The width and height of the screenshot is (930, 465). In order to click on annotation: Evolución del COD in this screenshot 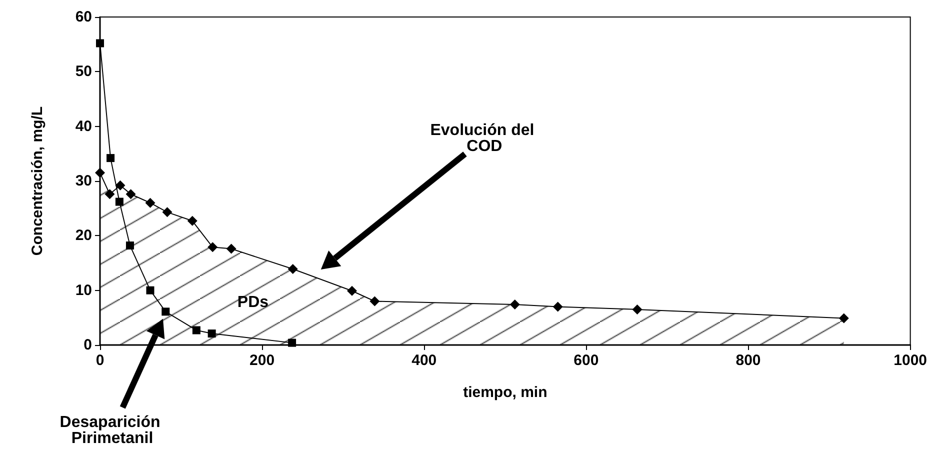, I will do `click(484, 138)`.